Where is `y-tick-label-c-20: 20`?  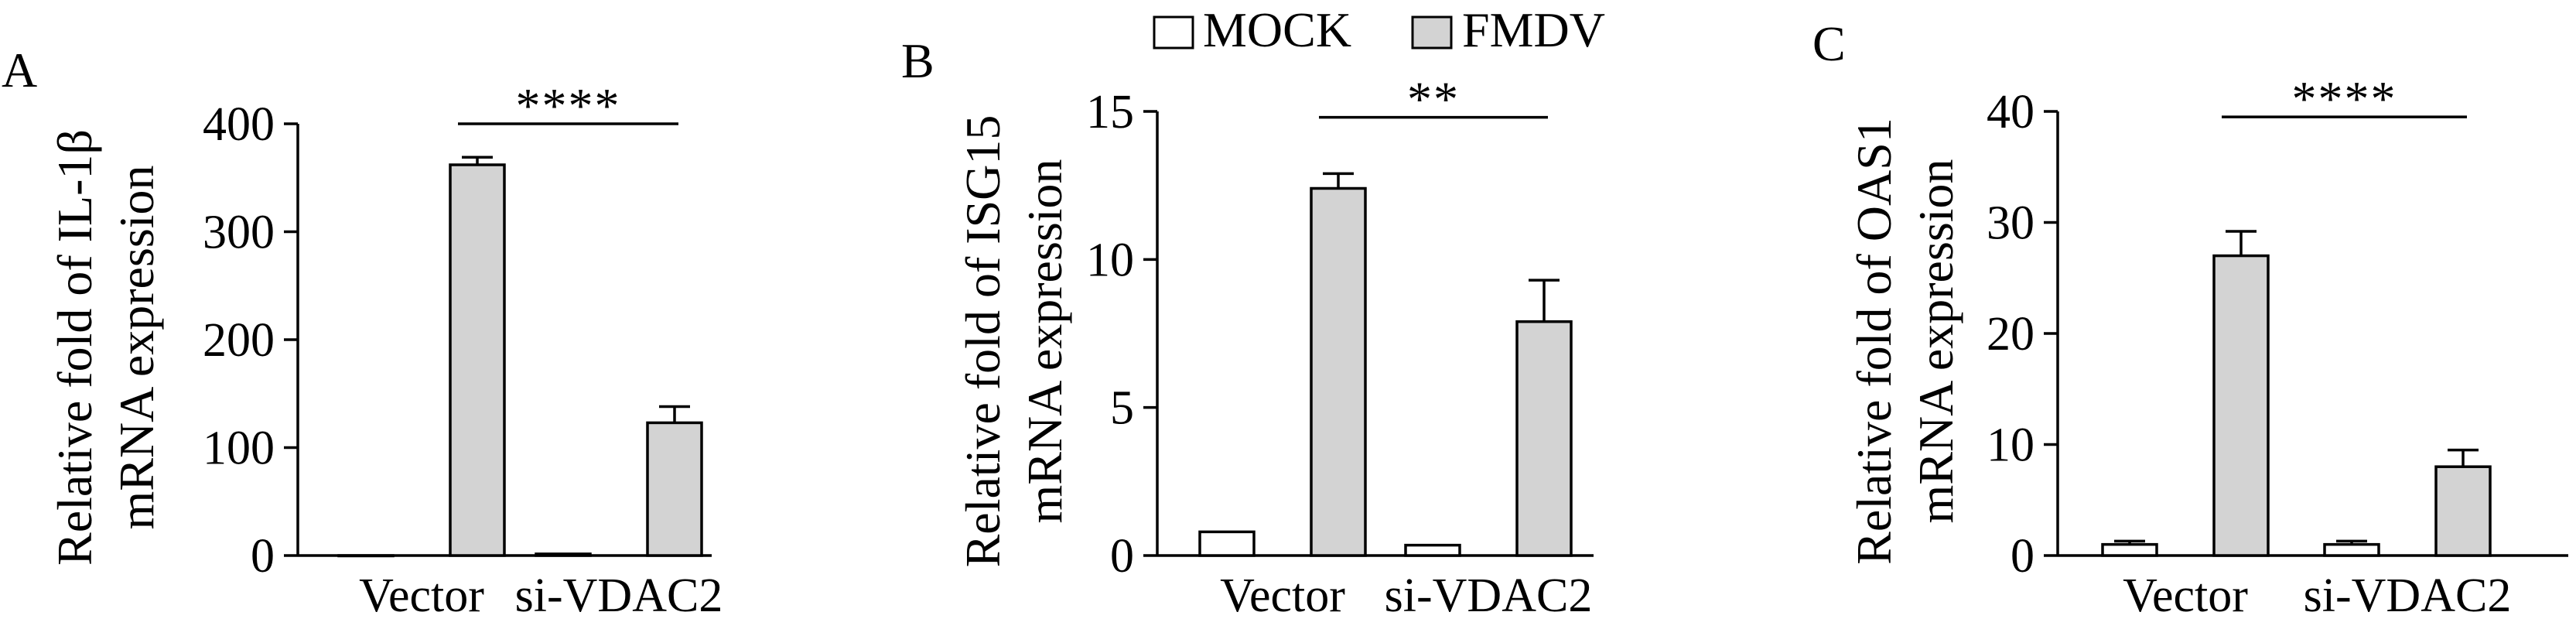 y-tick-label-c-20: 20 is located at coordinates (2010, 335).